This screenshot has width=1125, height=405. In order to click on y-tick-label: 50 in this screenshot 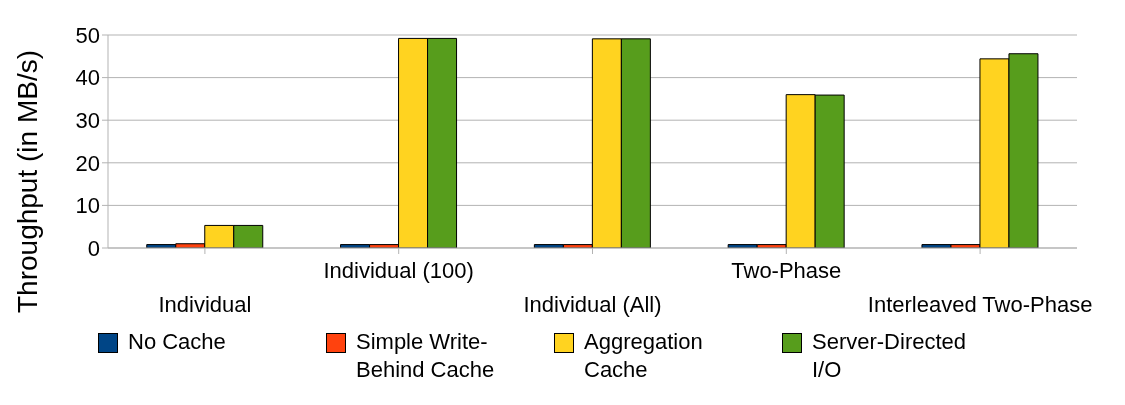, I will do `click(87, 35)`.